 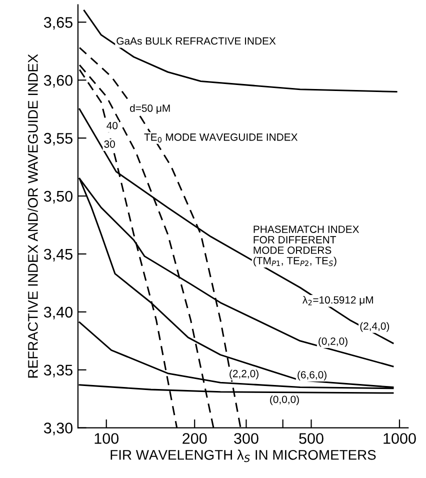 I want to click on y-tick-label: 3,30, so click(x=58, y=429).